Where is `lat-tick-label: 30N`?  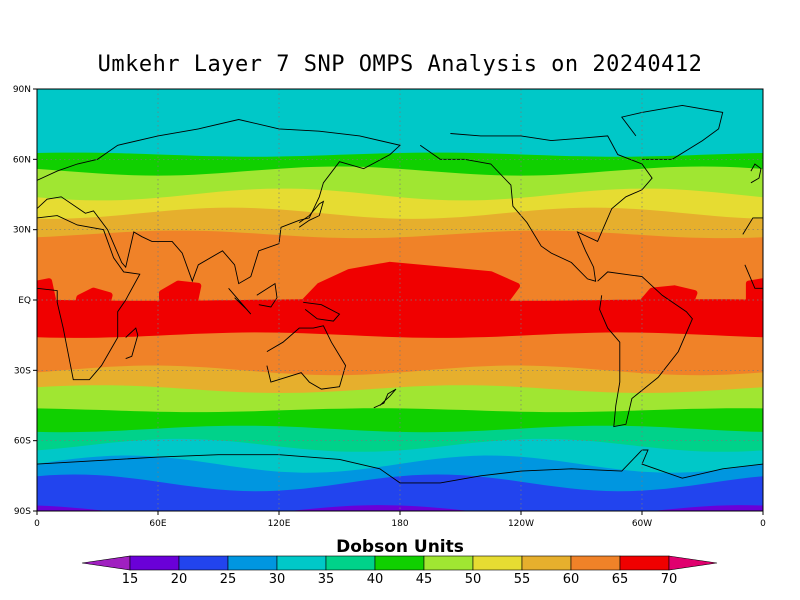 lat-tick-label: 30N is located at coordinates (22, 231).